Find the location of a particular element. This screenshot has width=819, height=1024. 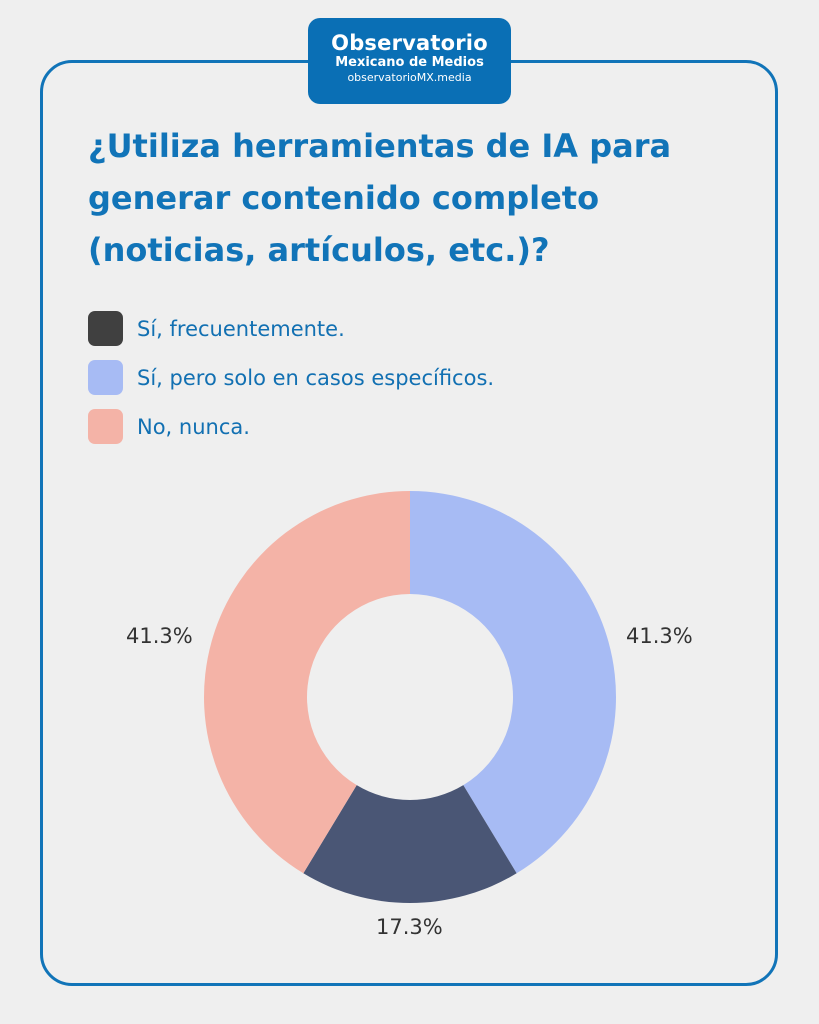

legend-swatch-nunca is located at coordinates (105, 426).